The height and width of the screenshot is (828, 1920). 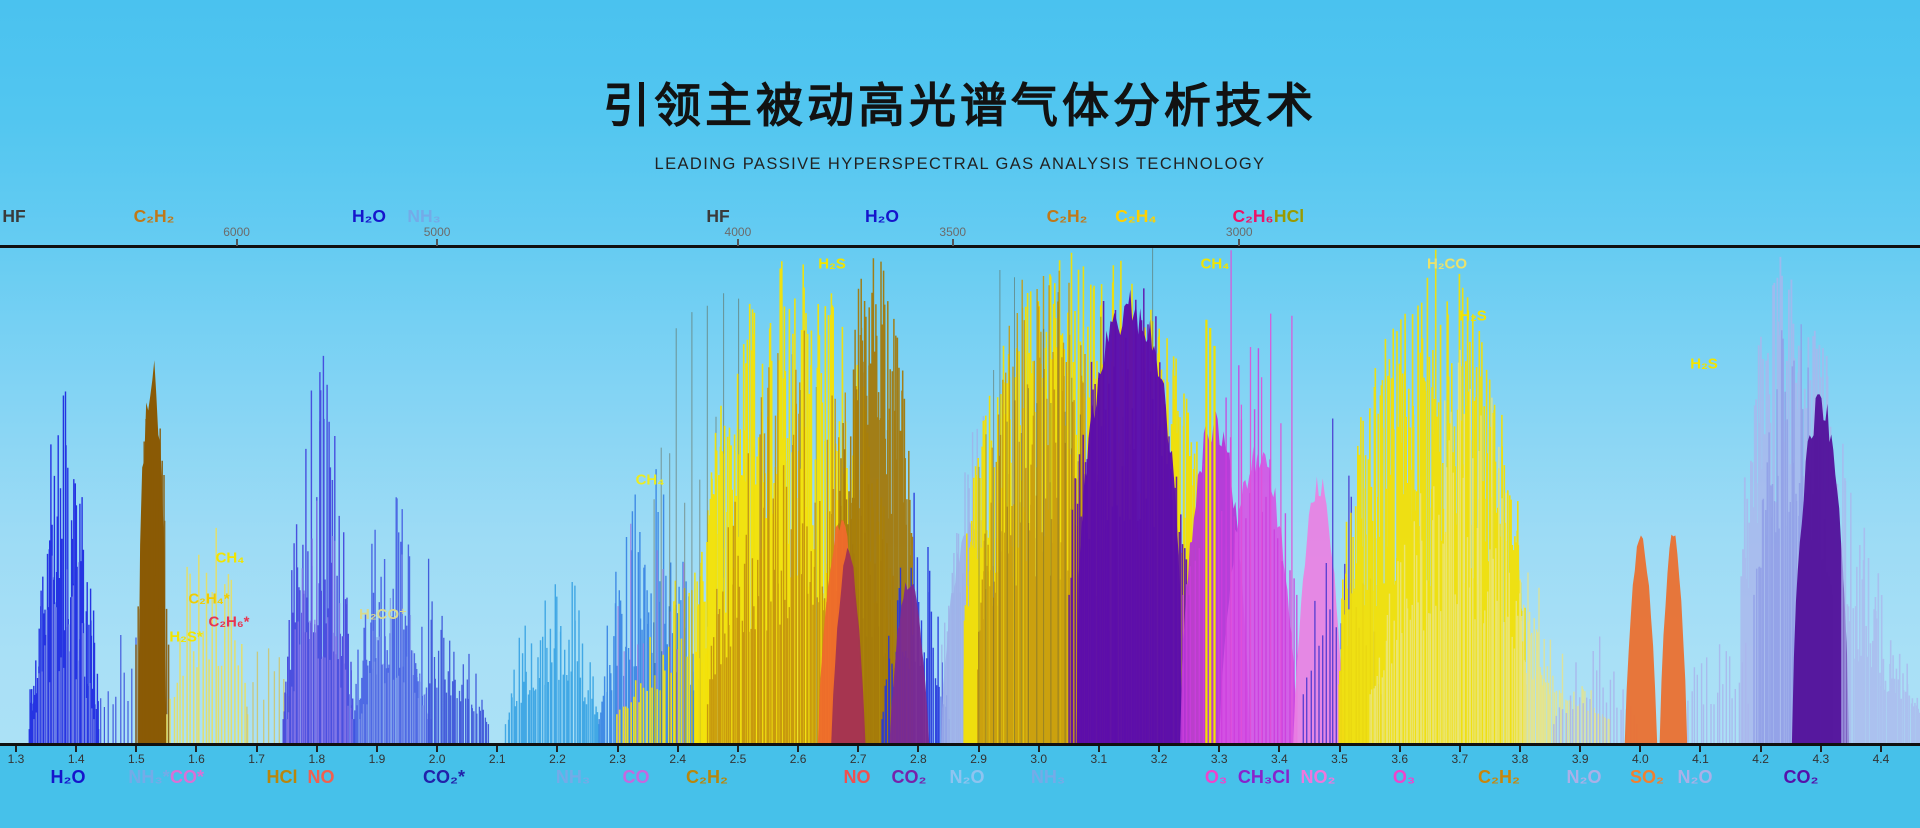 I want to click on bottom-axis-tick-label: 1.9, so click(x=377, y=759).